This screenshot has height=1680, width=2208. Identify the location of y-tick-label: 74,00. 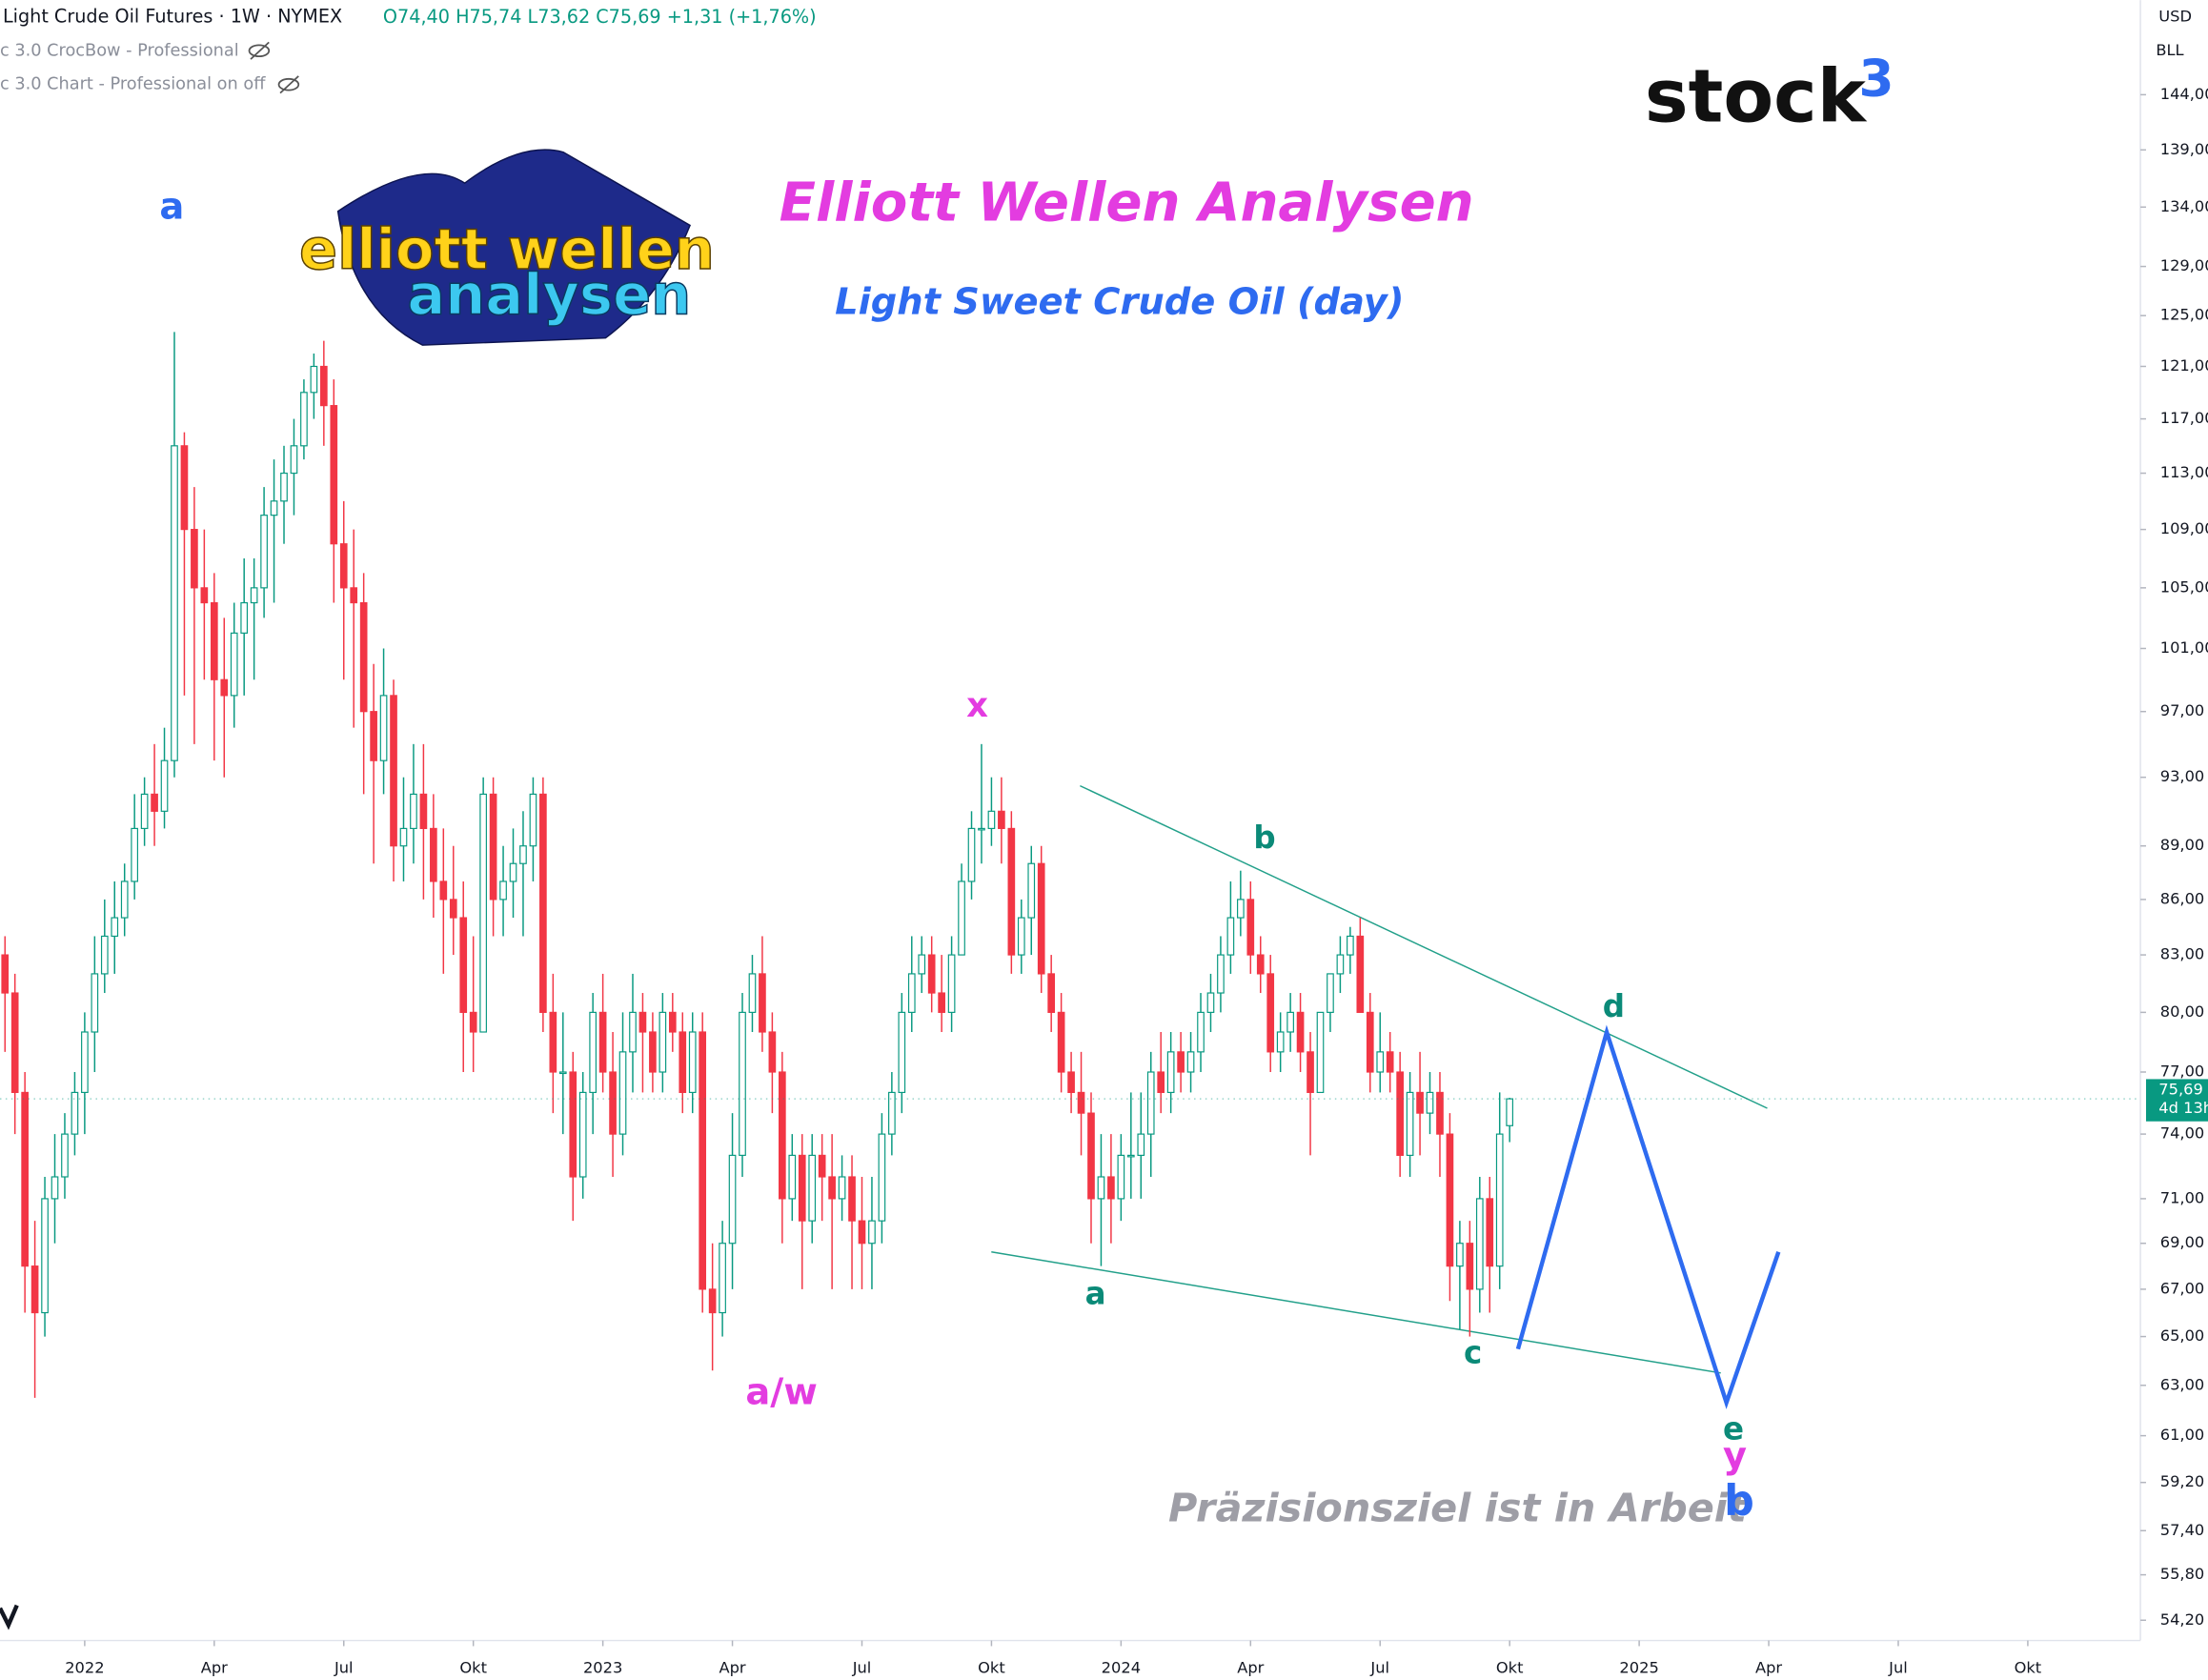
(2182, 1133).